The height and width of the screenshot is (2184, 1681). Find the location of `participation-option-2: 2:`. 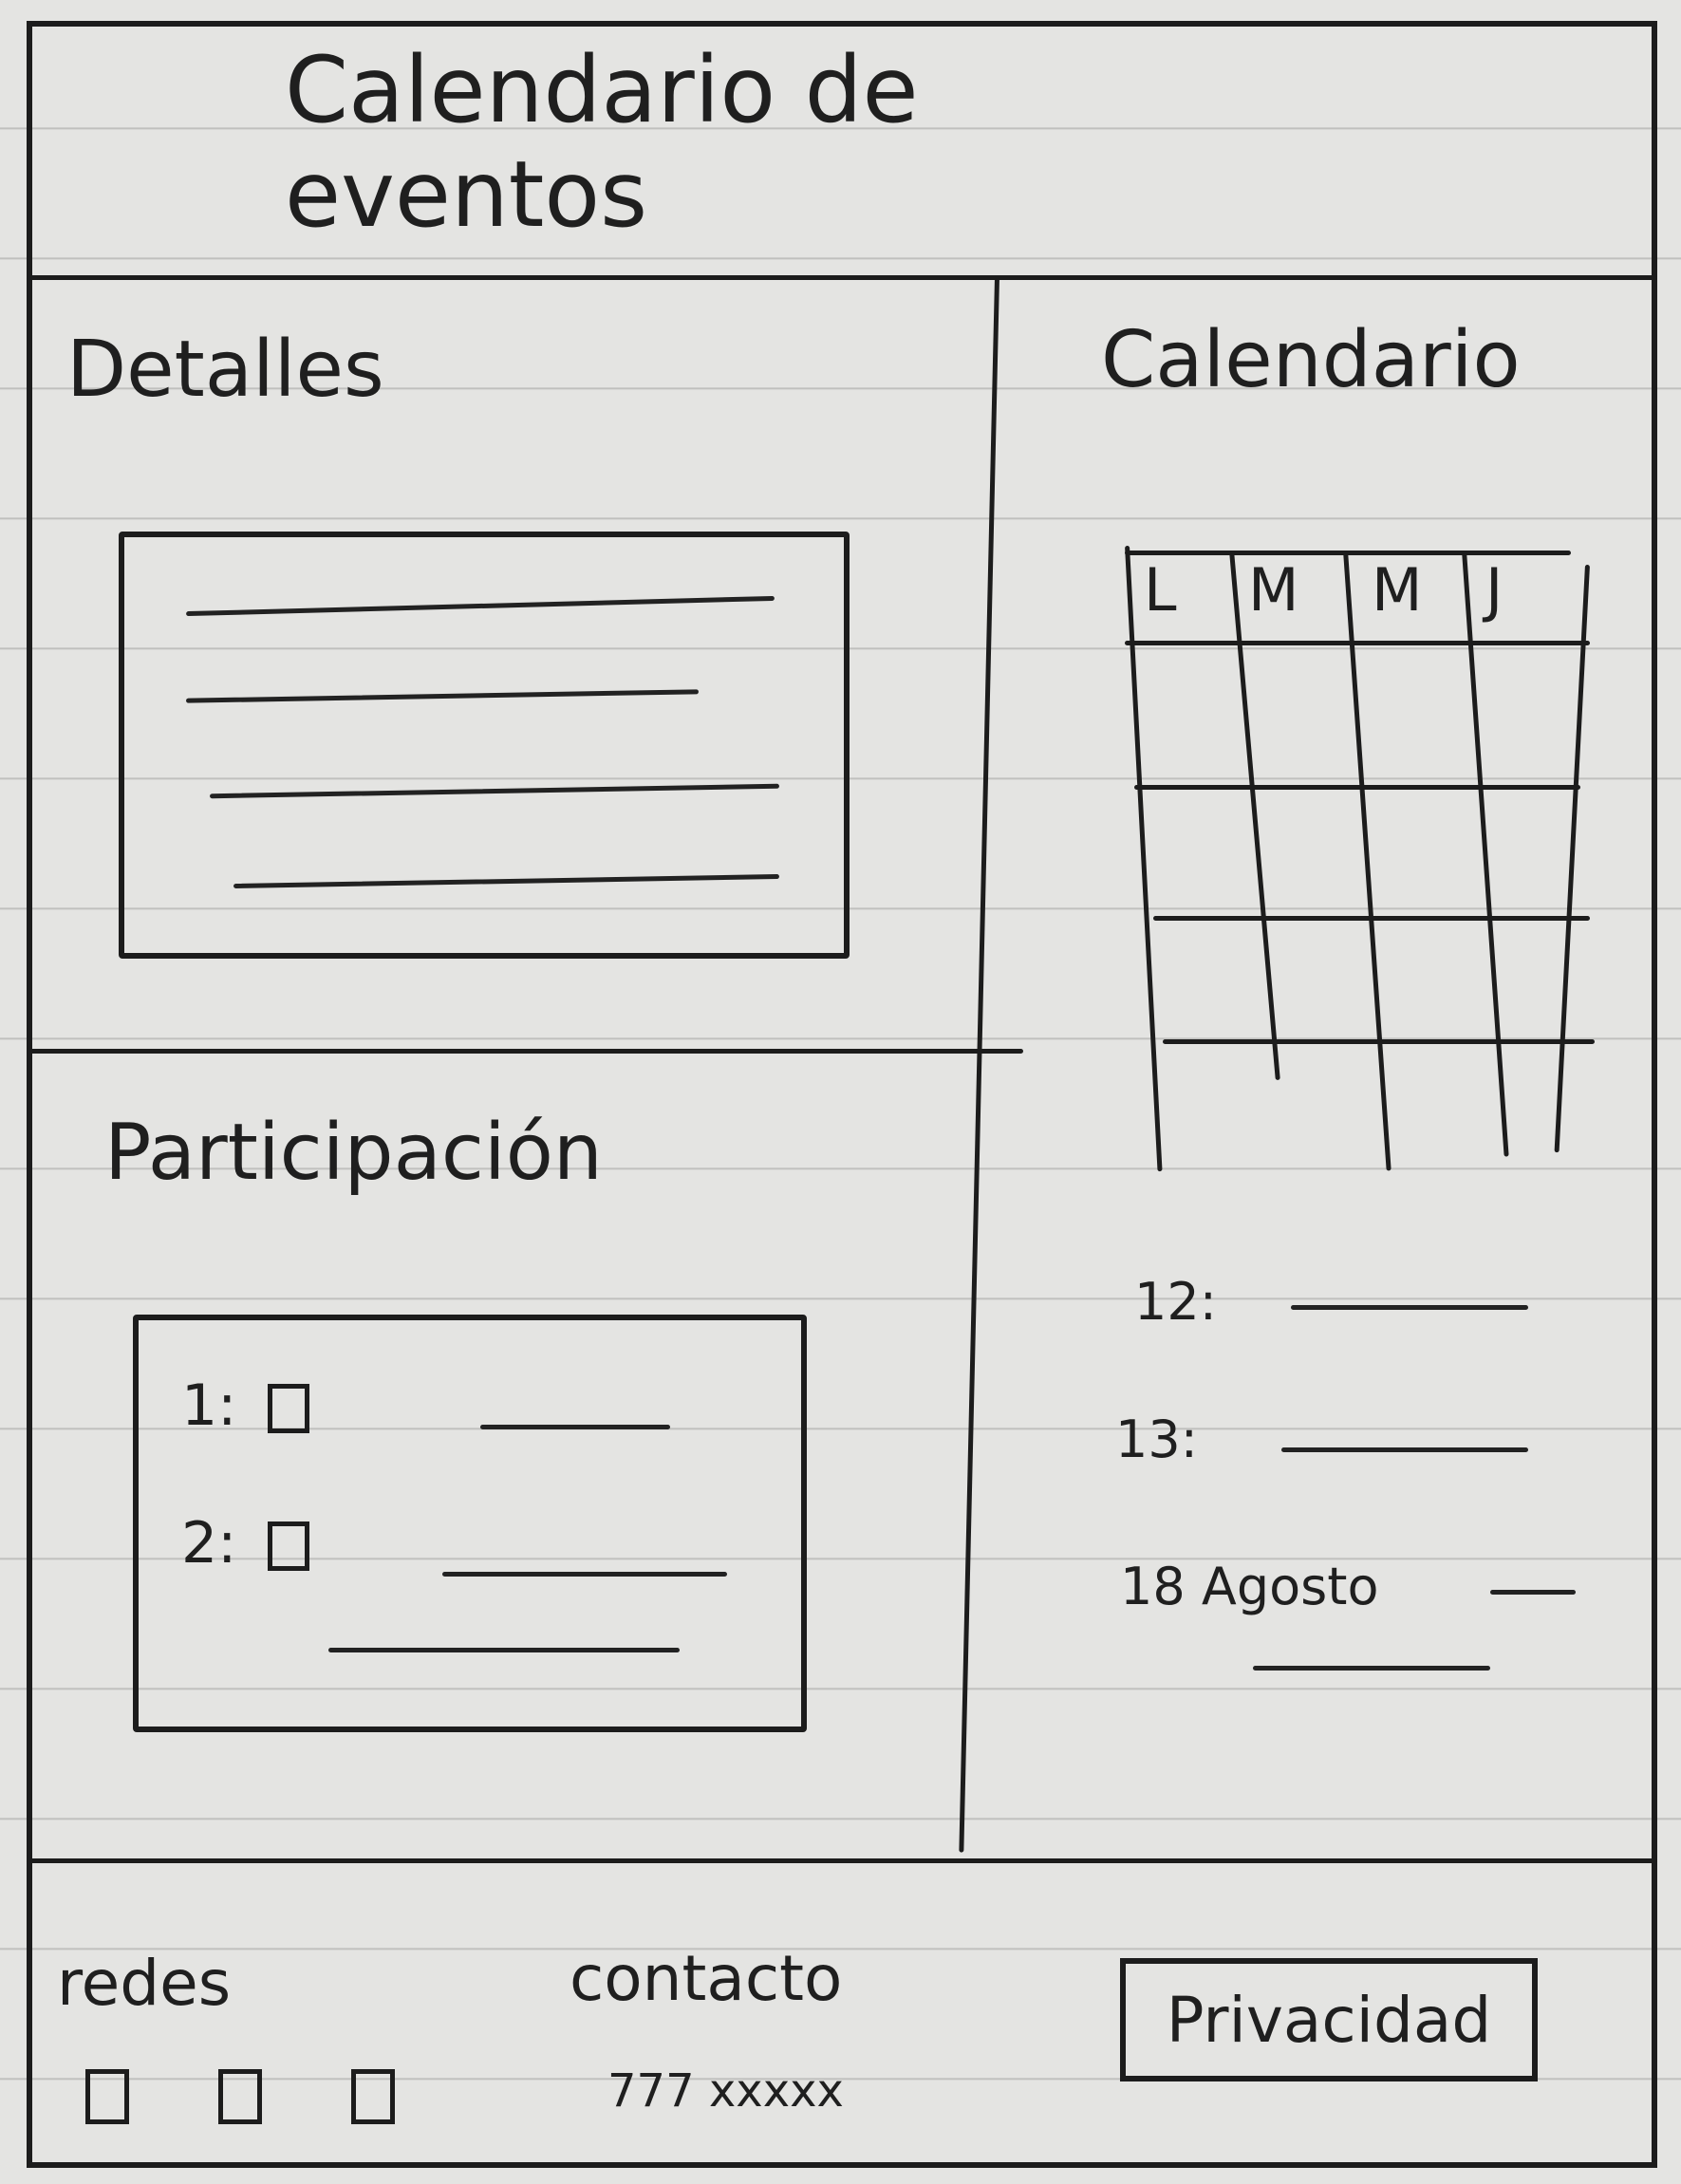

participation-option-2: 2: is located at coordinates (252, 1543).